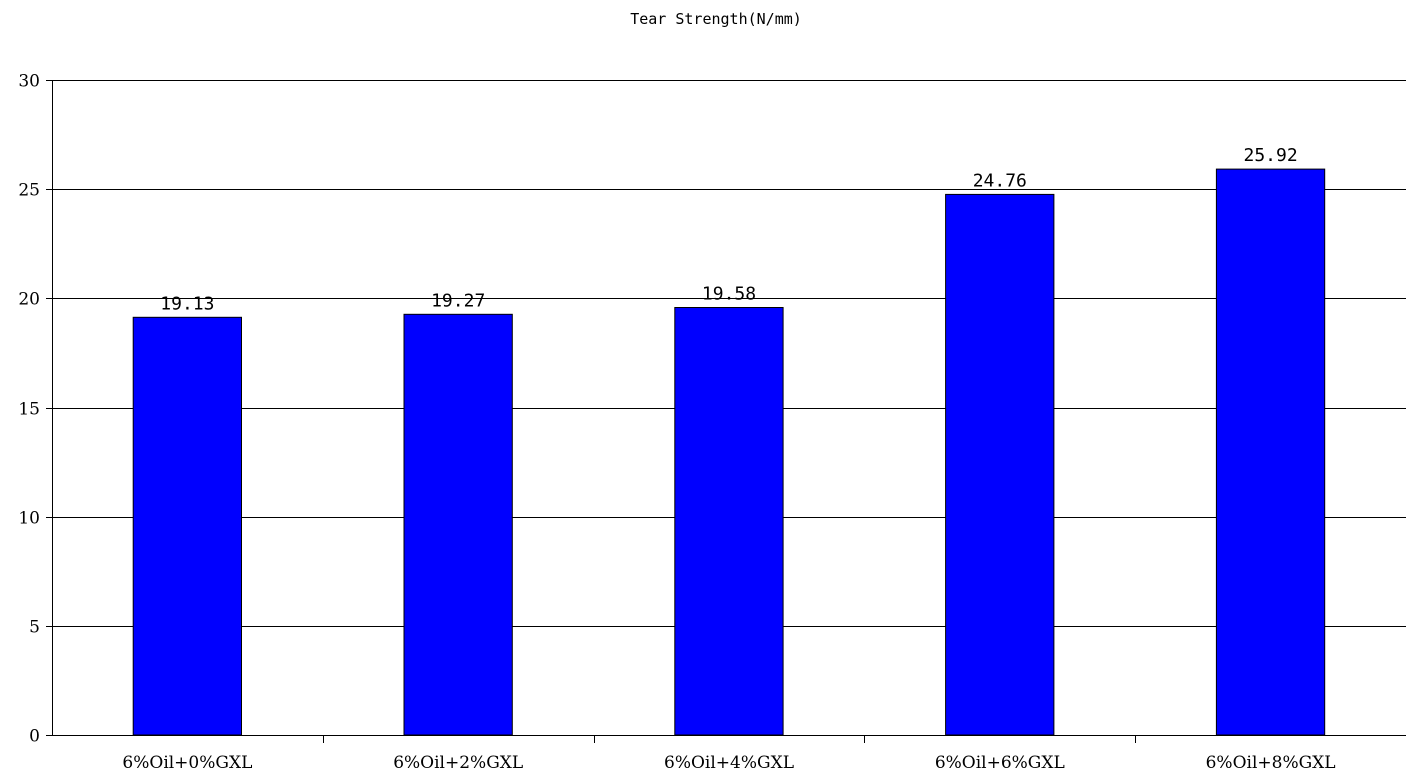 The height and width of the screenshot is (776, 1406). I want to click on data-label: 19.58, so click(729, 294).